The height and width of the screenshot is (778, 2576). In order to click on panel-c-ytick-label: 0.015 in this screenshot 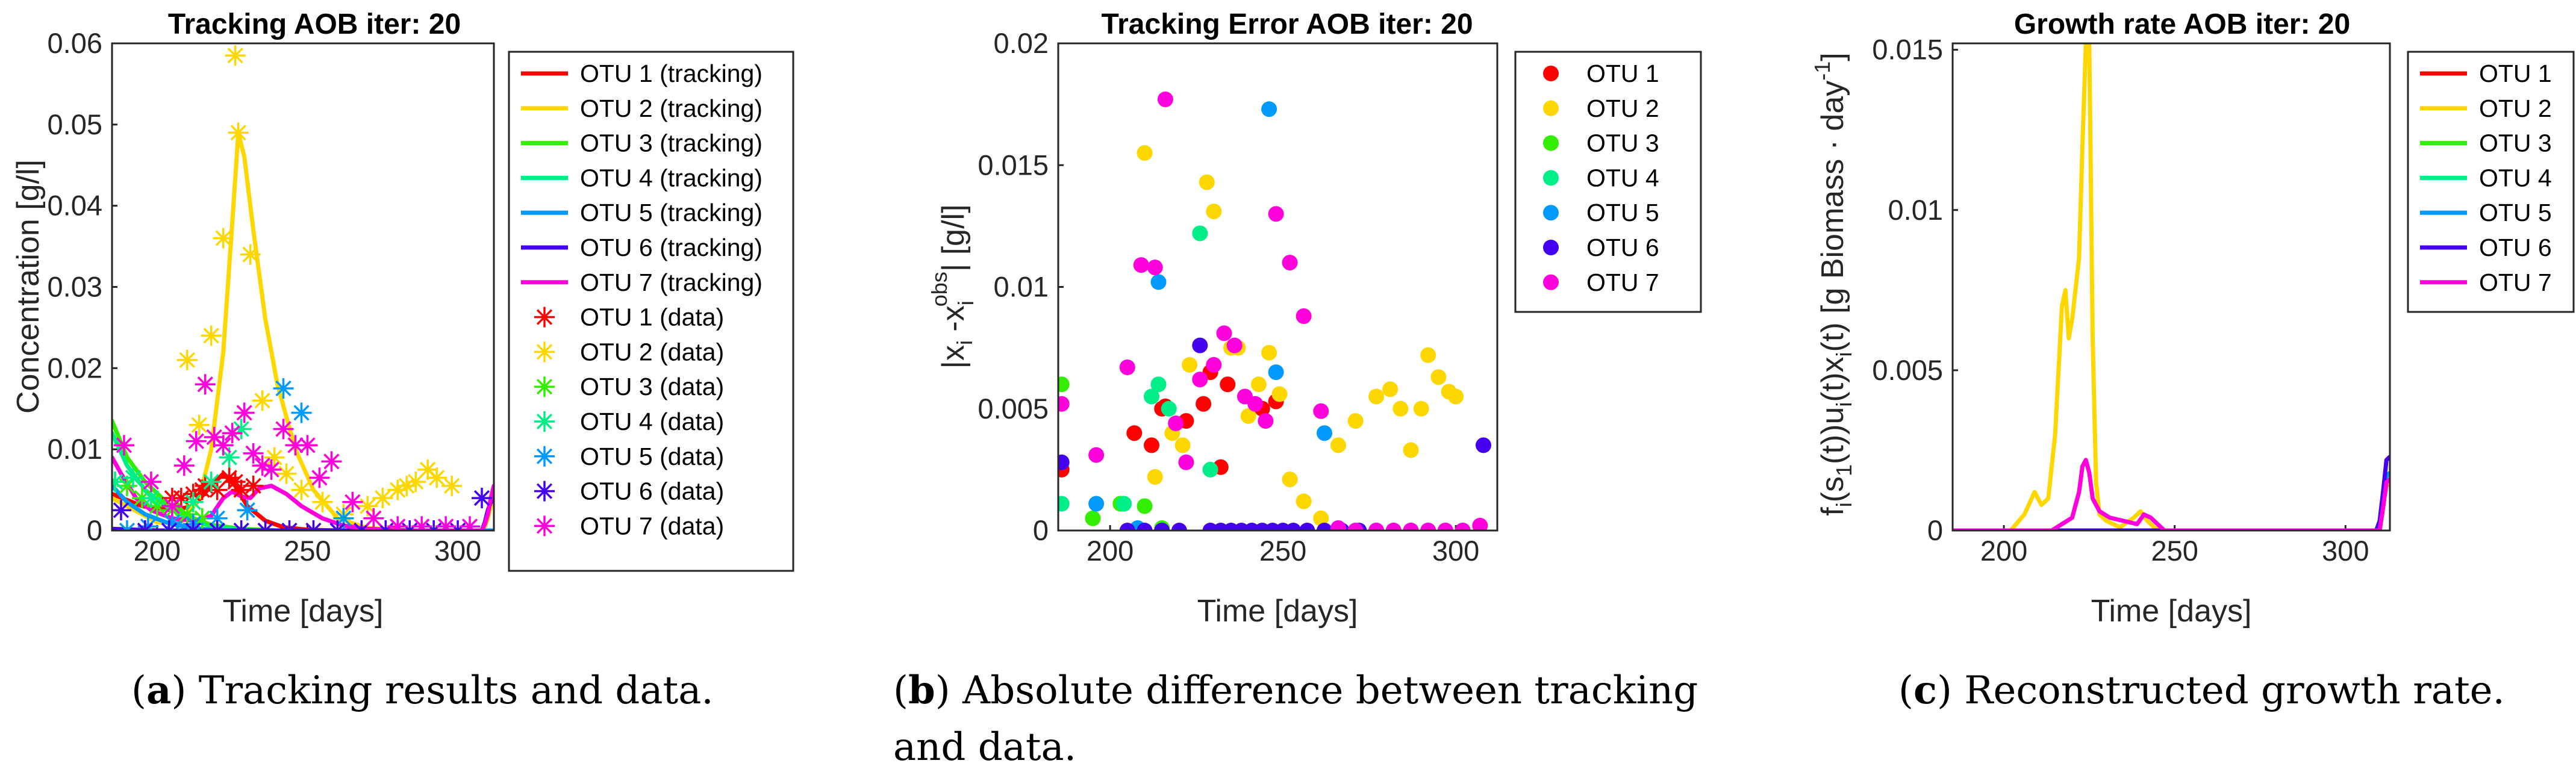, I will do `click(1907, 50)`.